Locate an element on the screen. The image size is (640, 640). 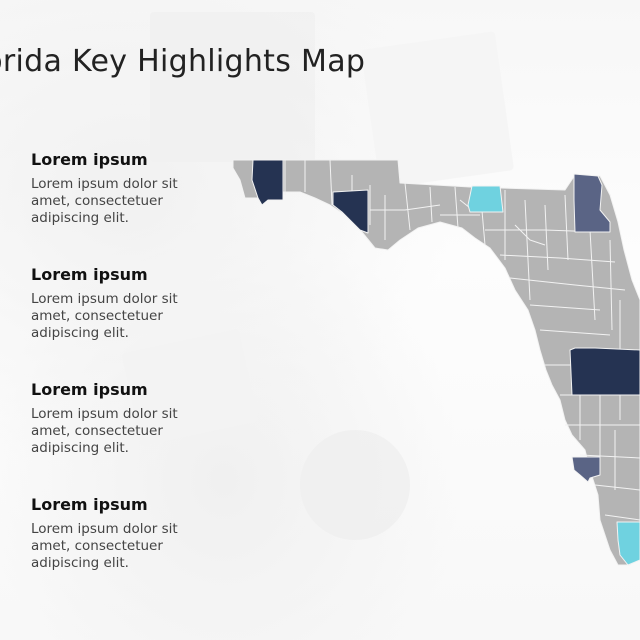
background-laptop-shape is located at coordinates (232, 87).